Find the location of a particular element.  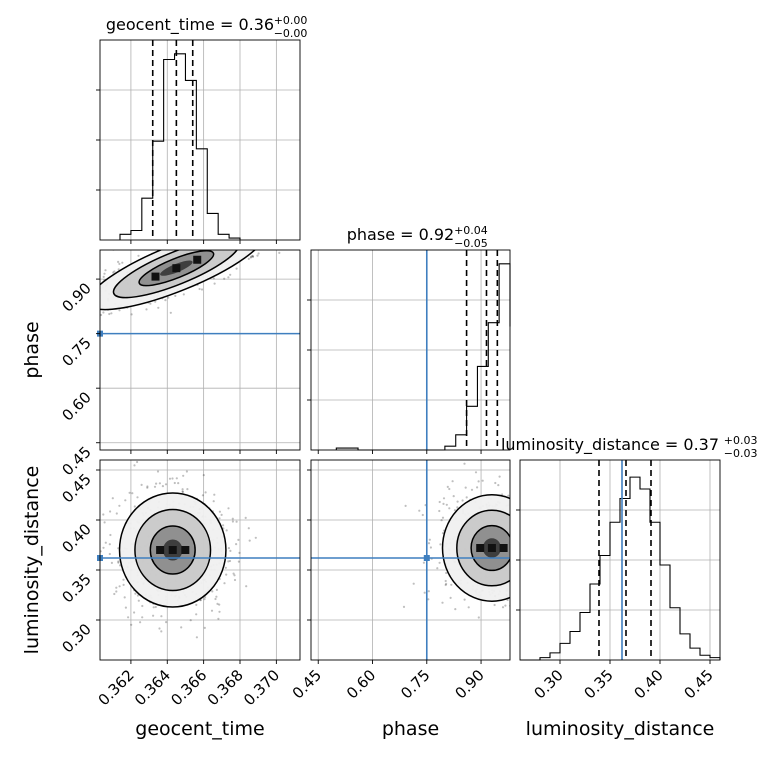

xtick-label-geocent_time: 0.362 is located at coordinates (116, 687).